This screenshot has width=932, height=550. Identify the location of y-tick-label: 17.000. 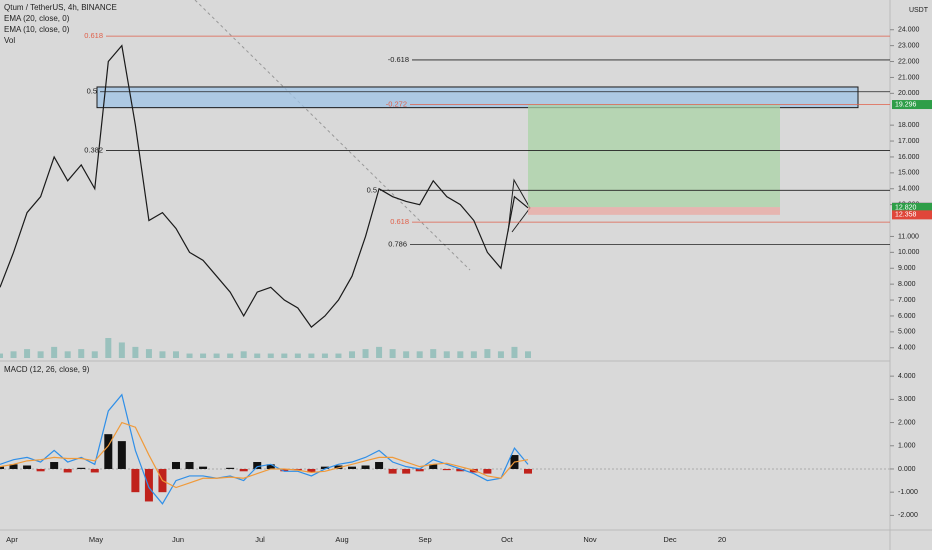
(909, 141).